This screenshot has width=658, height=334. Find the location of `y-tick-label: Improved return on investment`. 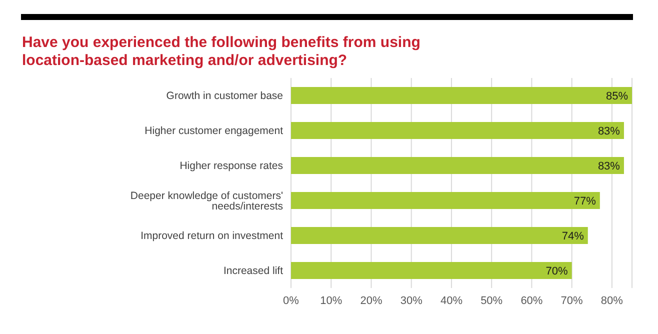

y-tick-label: Improved return on investment is located at coordinates (212, 236).